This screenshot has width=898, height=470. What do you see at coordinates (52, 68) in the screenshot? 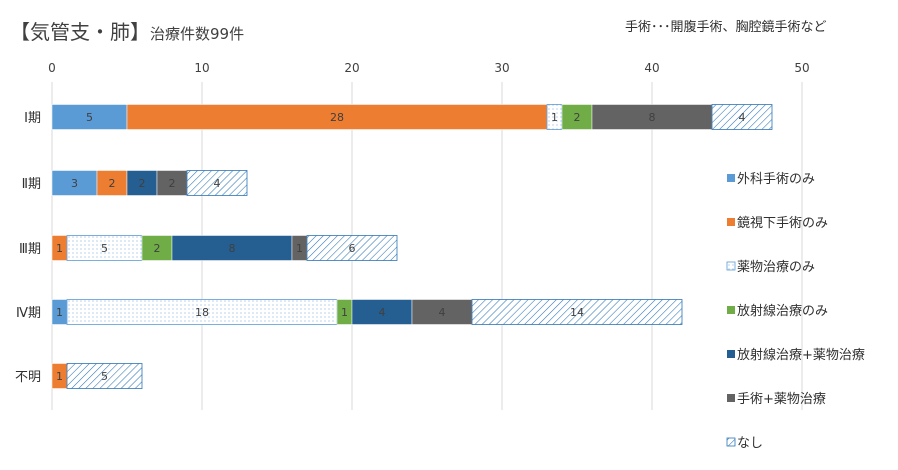
I see `x-tick-label: 0` at bounding box center [52, 68].